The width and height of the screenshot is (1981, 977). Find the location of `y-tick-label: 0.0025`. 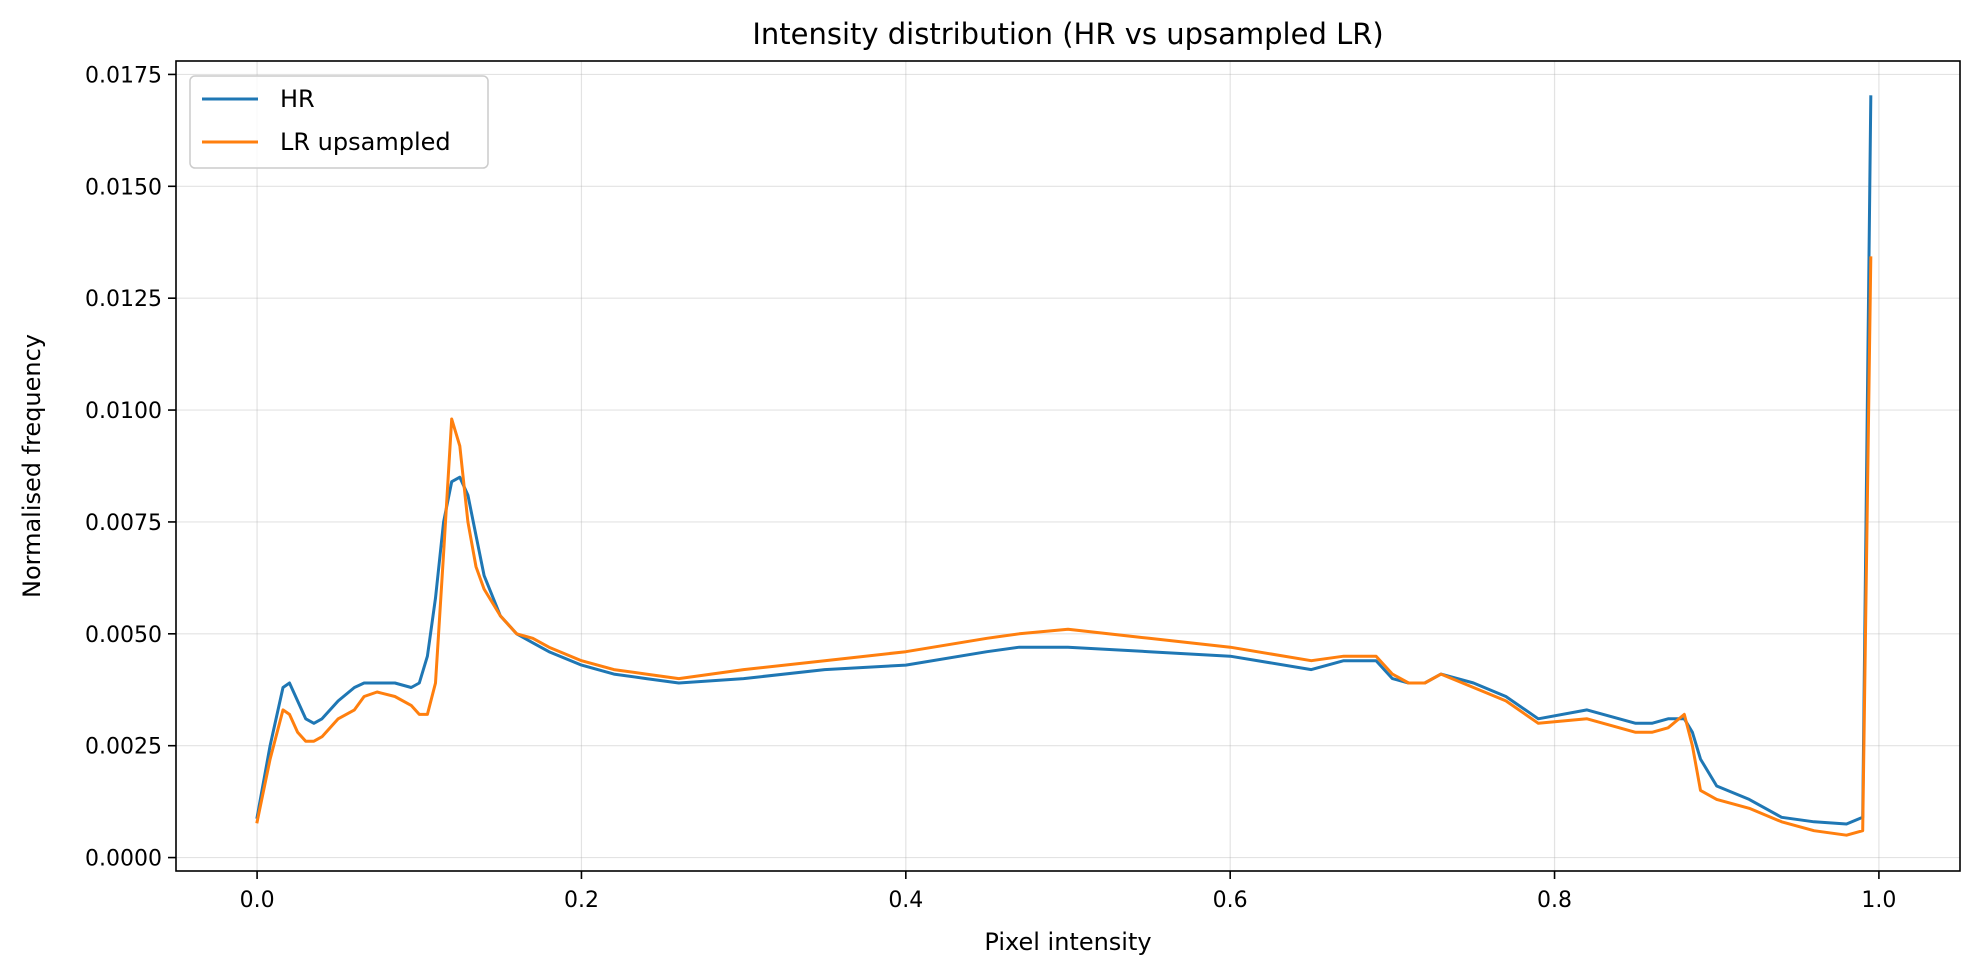

y-tick-label: 0.0025 is located at coordinates (123, 747).